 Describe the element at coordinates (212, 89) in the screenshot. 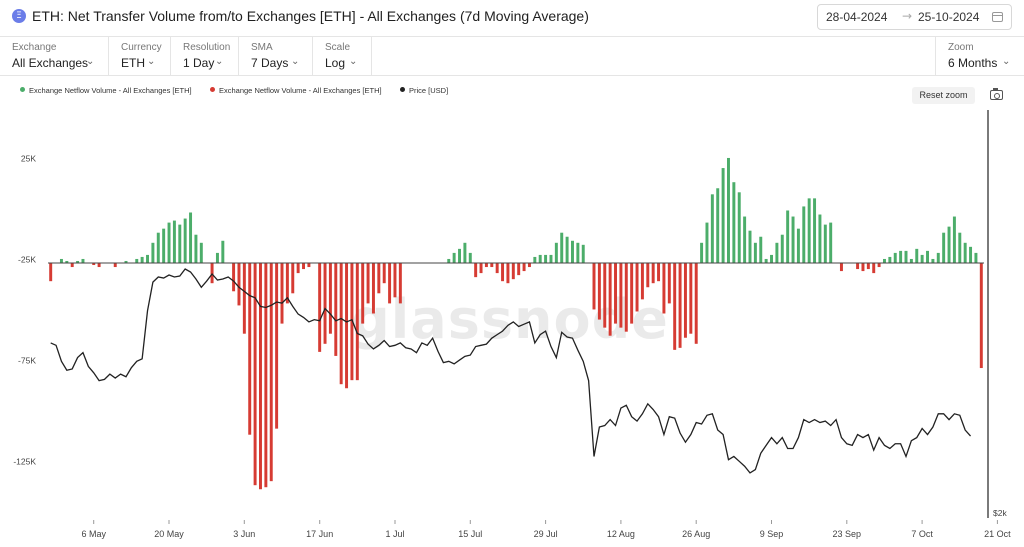

I see `legend-dot-icon` at that location.